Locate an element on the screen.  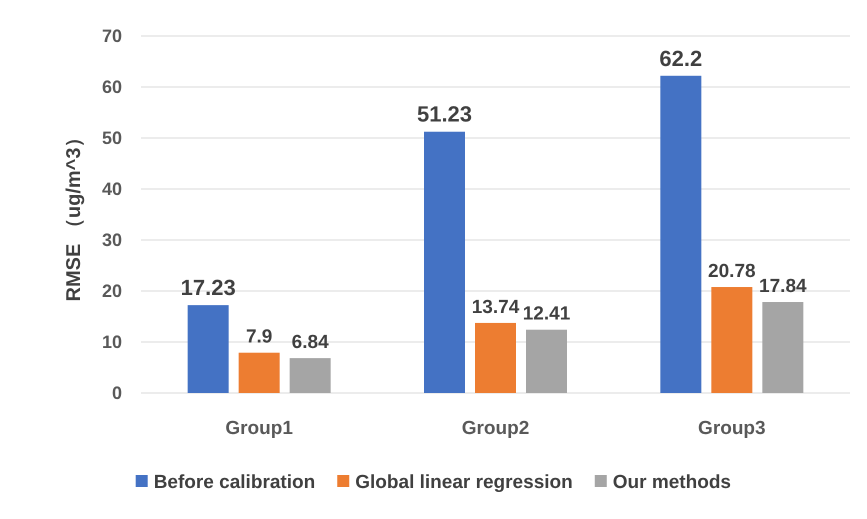
data-label: 17.84 is located at coordinates (783, 287).